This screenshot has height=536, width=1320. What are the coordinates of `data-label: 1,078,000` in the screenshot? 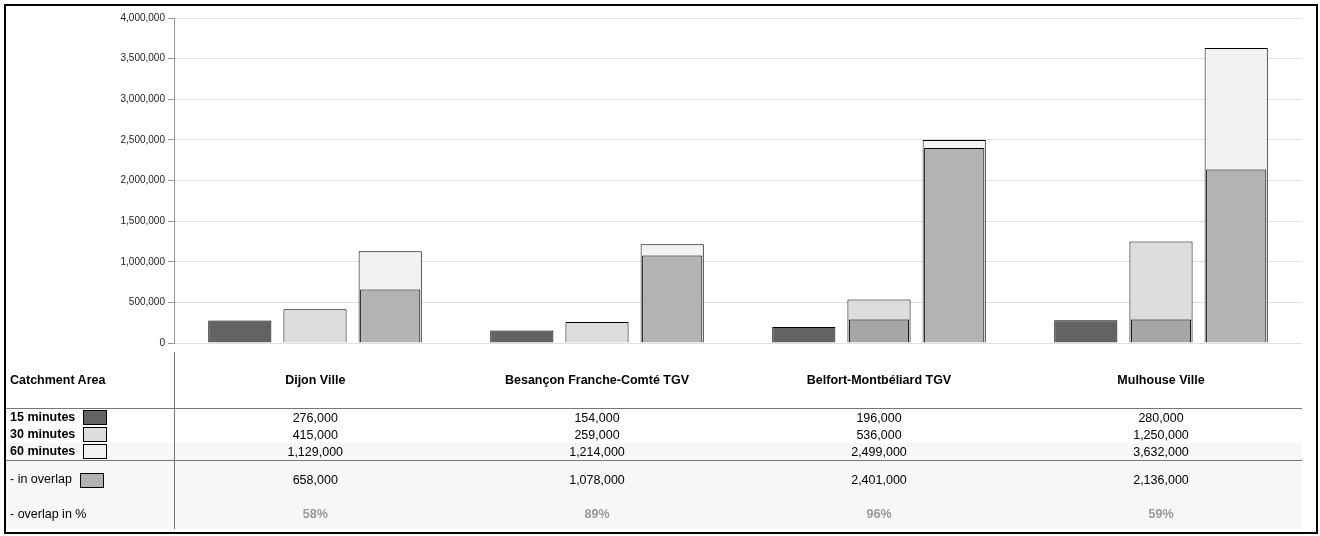 It's located at (597, 479).